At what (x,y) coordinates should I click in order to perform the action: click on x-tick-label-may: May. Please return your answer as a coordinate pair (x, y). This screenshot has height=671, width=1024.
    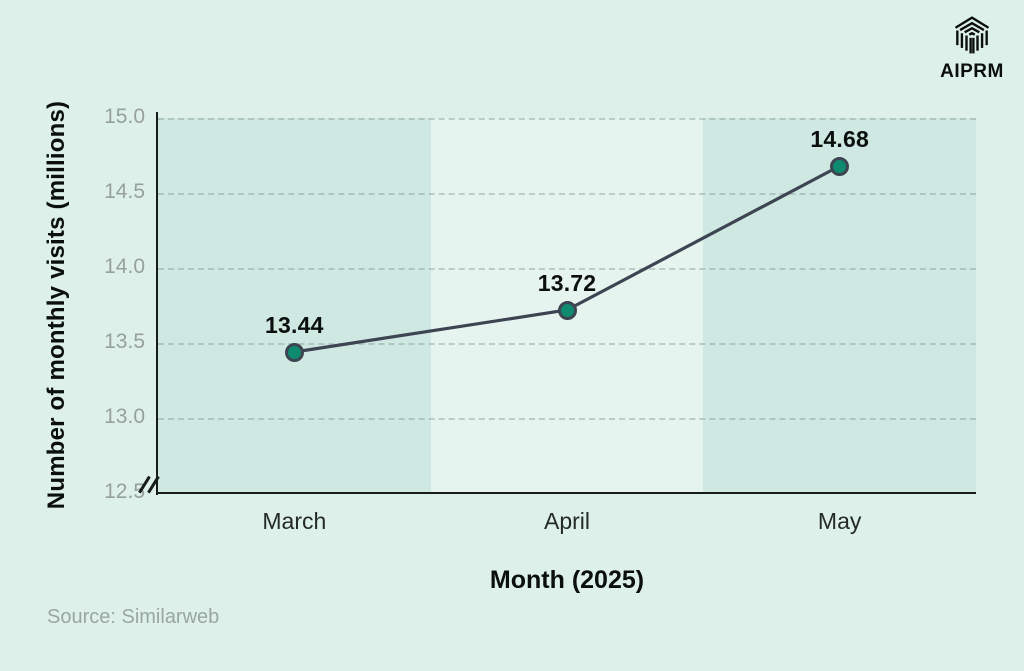
    Looking at the image, I should click on (839, 521).